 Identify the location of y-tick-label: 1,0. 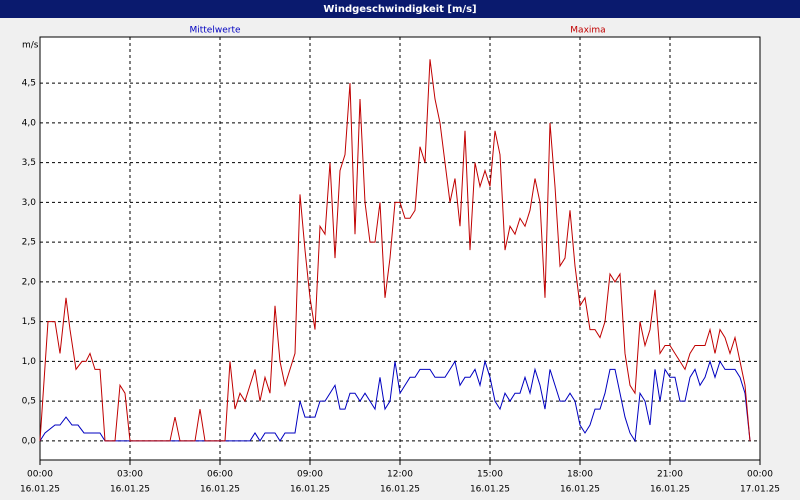
(29, 362).